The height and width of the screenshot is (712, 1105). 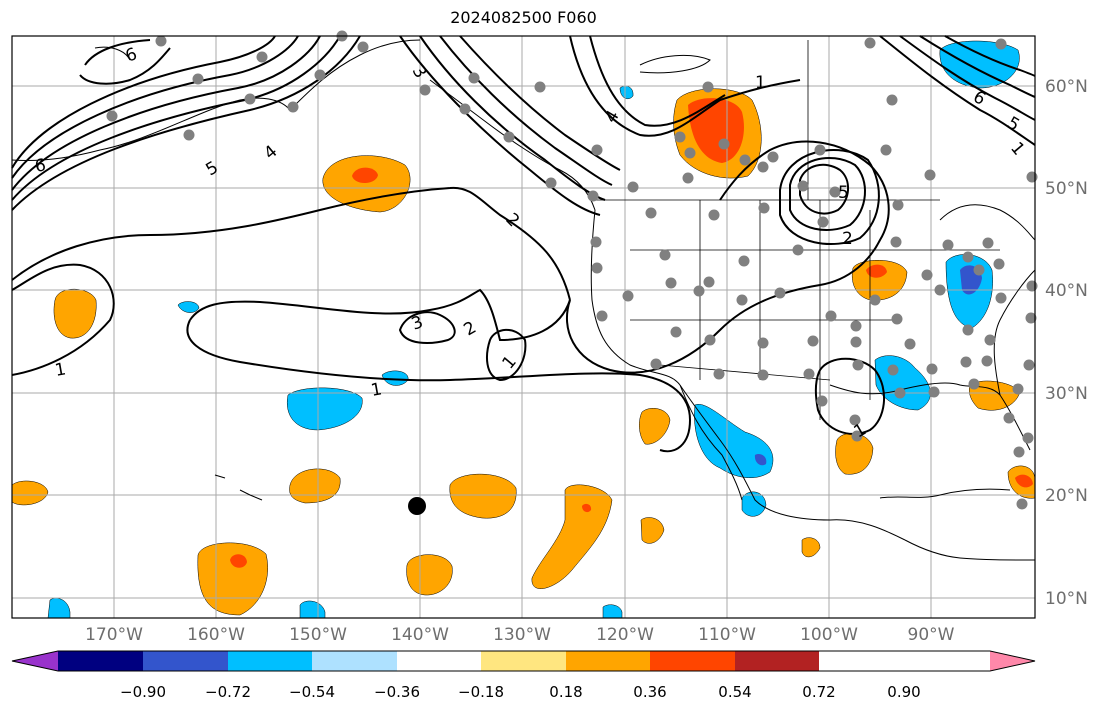 What do you see at coordinates (1066, 291) in the screenshot?
I see `lat-tick-label: 40°N` at bounding box center [1066, 291].